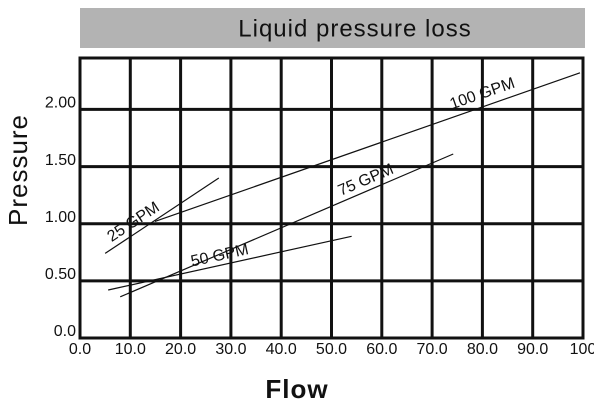 The width and height of the screenshot is (594, 407). What do you see at coordinates (296, 389) in the screenshot?
I see `x-axis-label: Flow` at bounding box center [296, 389].